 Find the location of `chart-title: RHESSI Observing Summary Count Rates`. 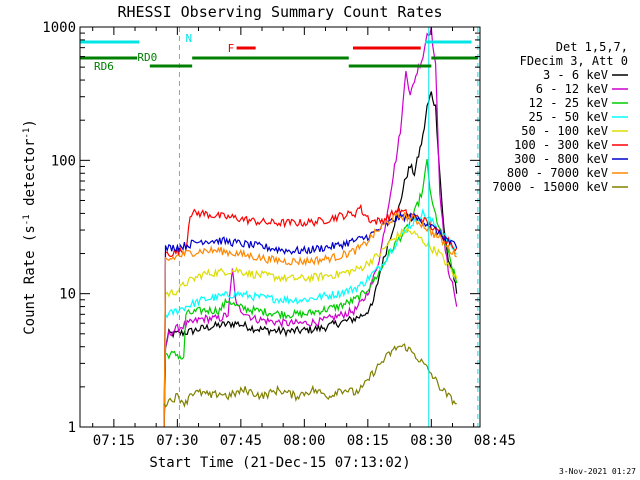

chart-title: RHESSI Observing Summary Count Rates is located at coordinates (279, 12).